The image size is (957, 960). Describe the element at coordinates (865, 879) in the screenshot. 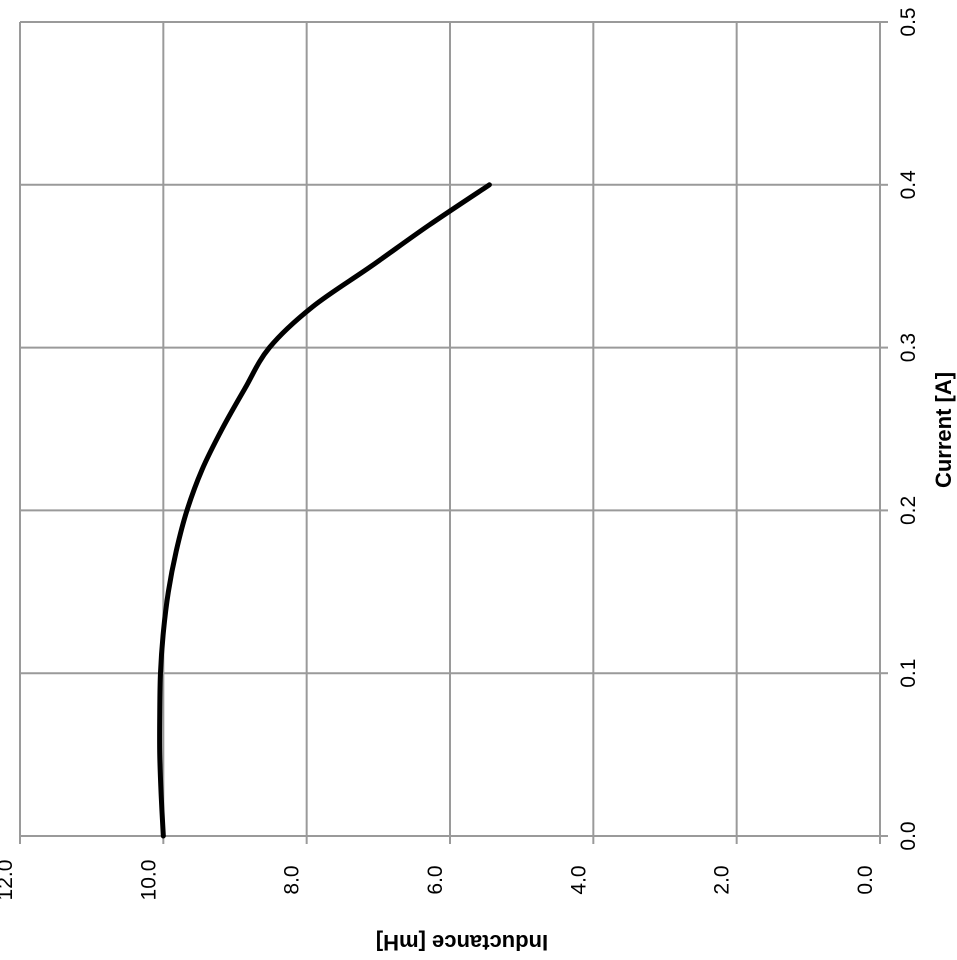

I see `tick-label-inductance-0: 0.0` at that location.